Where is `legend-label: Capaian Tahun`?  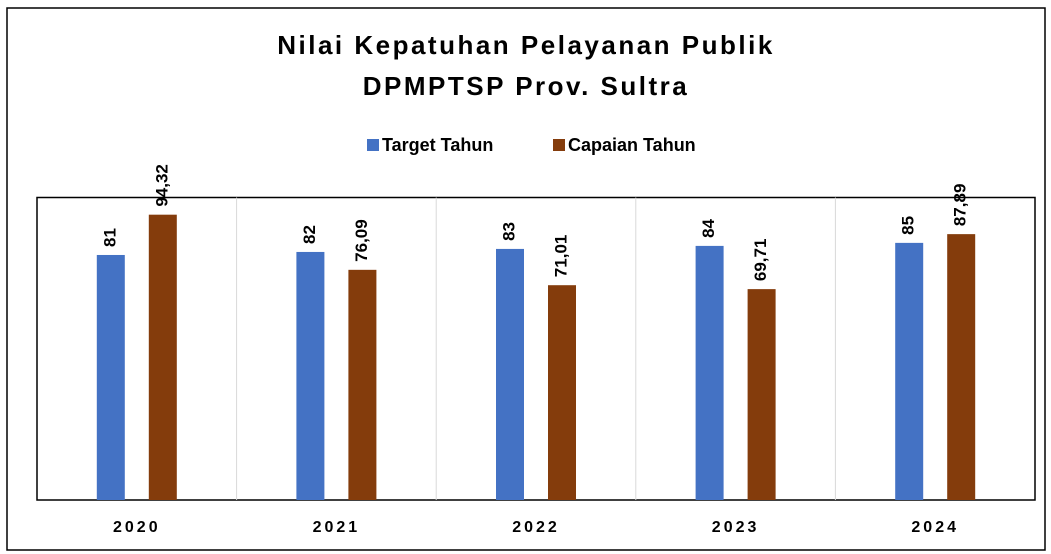 legend-label: Capaian Tahun is located at coordinates (632, 145).